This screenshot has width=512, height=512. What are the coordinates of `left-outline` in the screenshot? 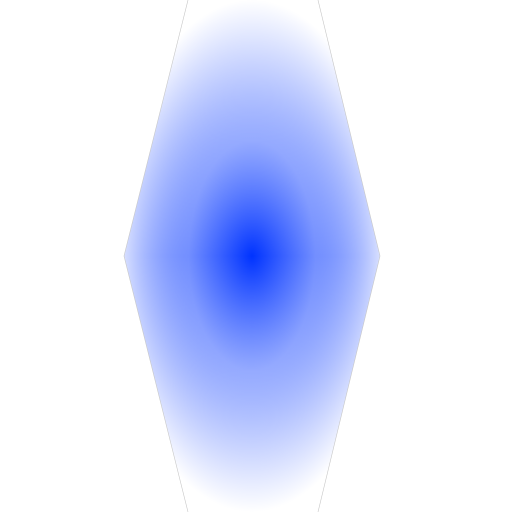 It's located at (156, 256).